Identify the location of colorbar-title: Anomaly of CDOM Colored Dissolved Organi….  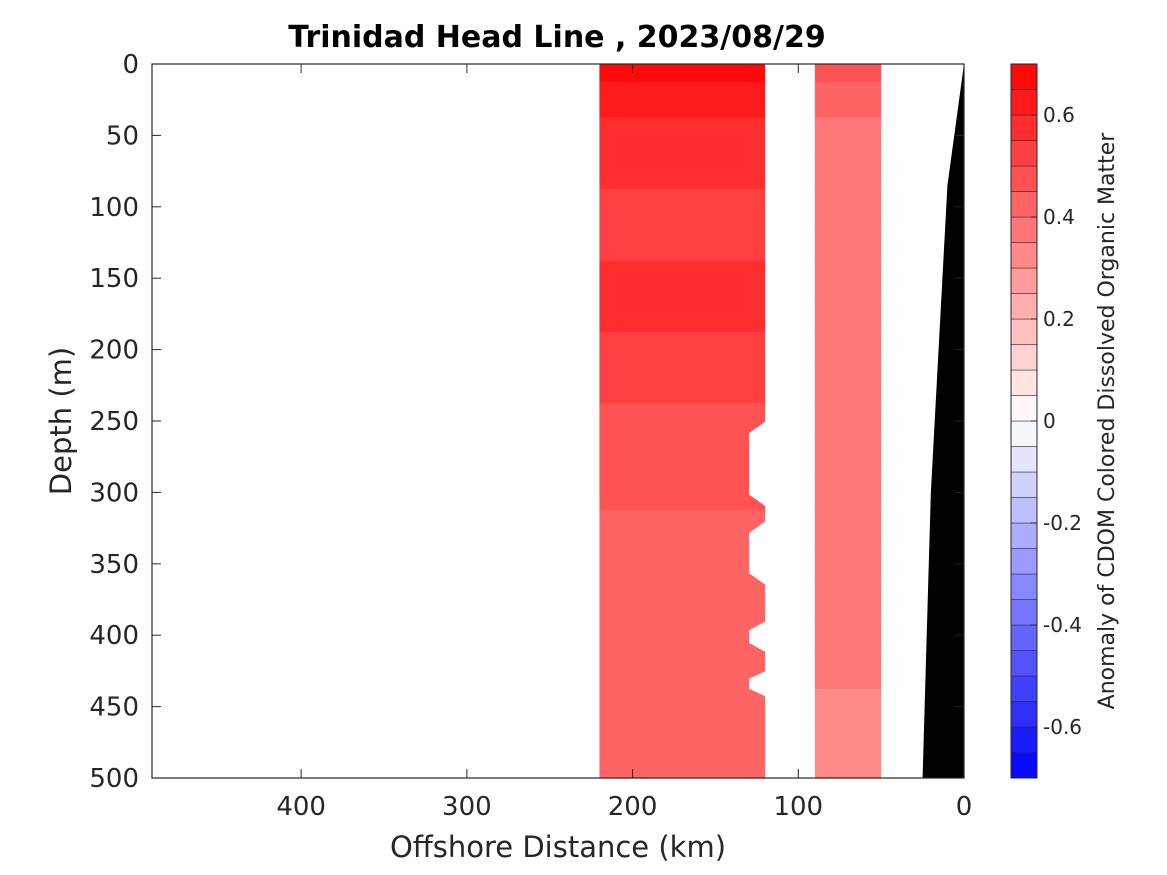
(1107, 421).